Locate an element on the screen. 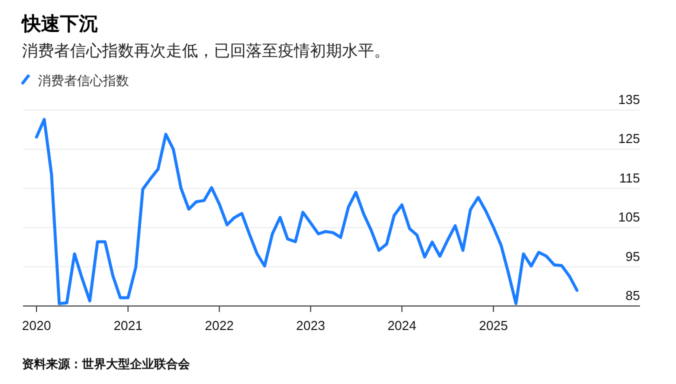 The height and width of the screenshot is (384, 676). x-tick-label: 2025 is located at coordinates (493, 325).